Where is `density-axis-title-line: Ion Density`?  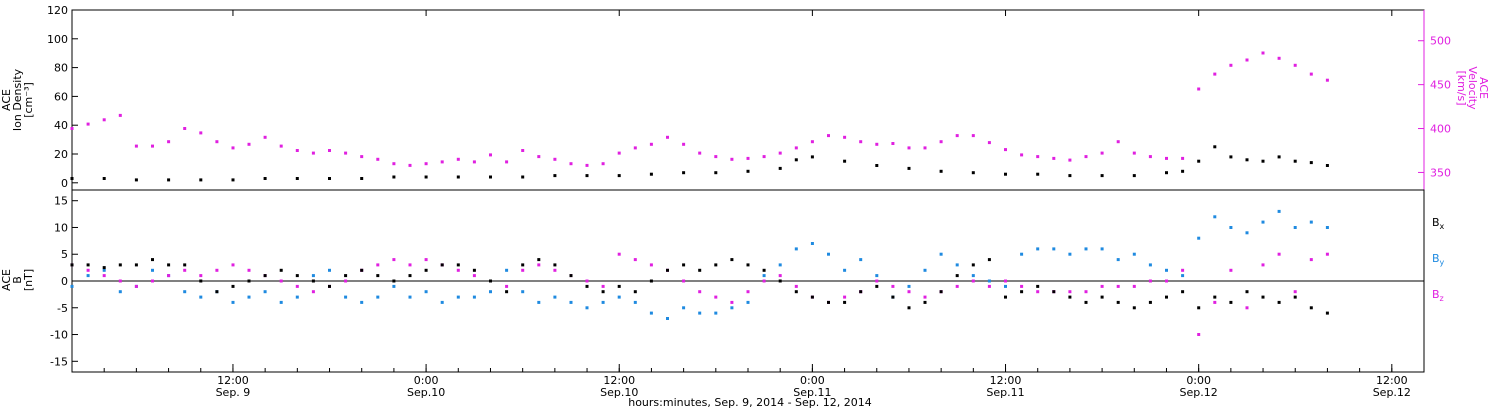 density-axis-title-line: Ion Density is located at coordinates (17, 99).